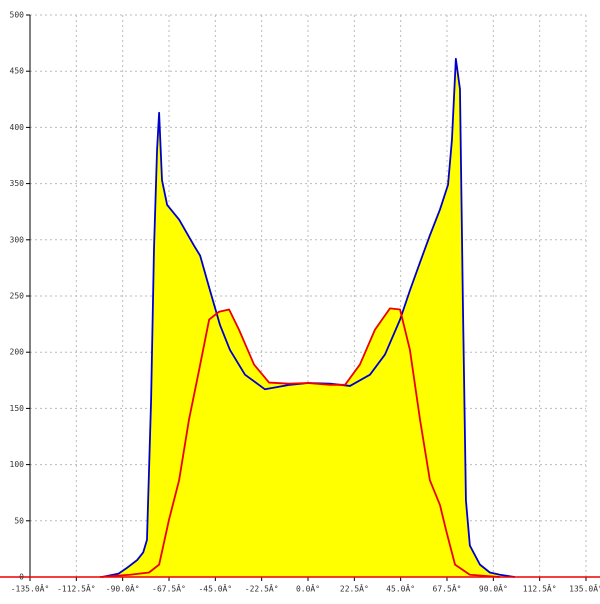 Image resolution: width=600 pixels, height=604 pixels. I want to click on x-tick-label: -22.5Â°, so click(262, 588).